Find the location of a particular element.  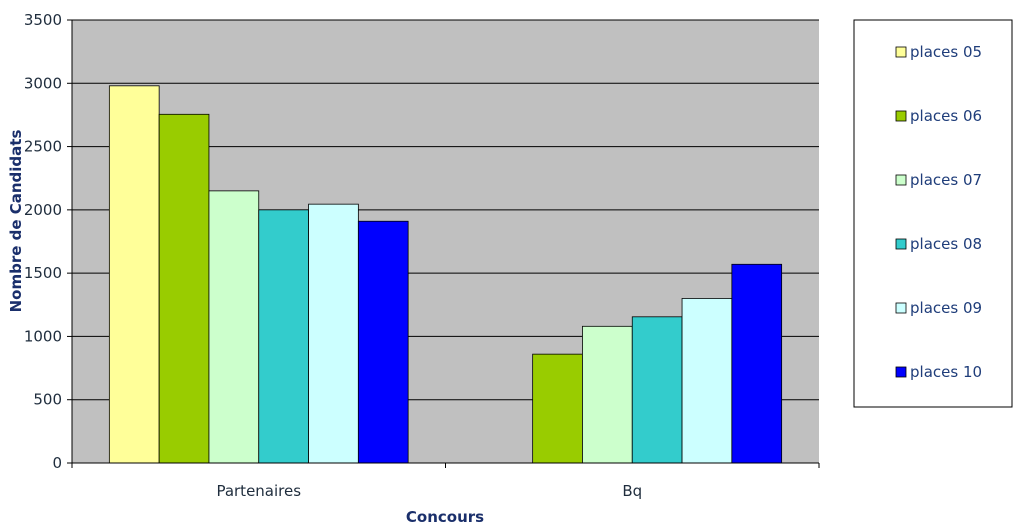

legend-label: places 10 is located at coordinates (946, 372).